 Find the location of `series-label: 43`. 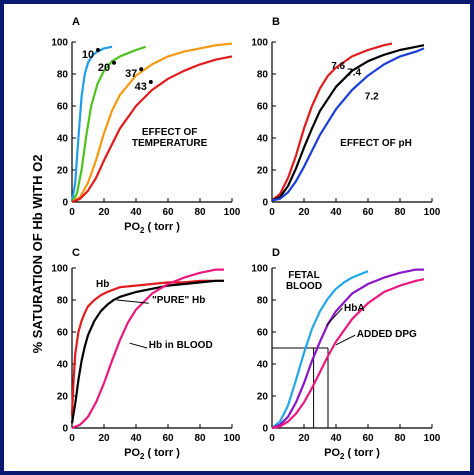

series-label: 43 is located at coordinates (141, 87).